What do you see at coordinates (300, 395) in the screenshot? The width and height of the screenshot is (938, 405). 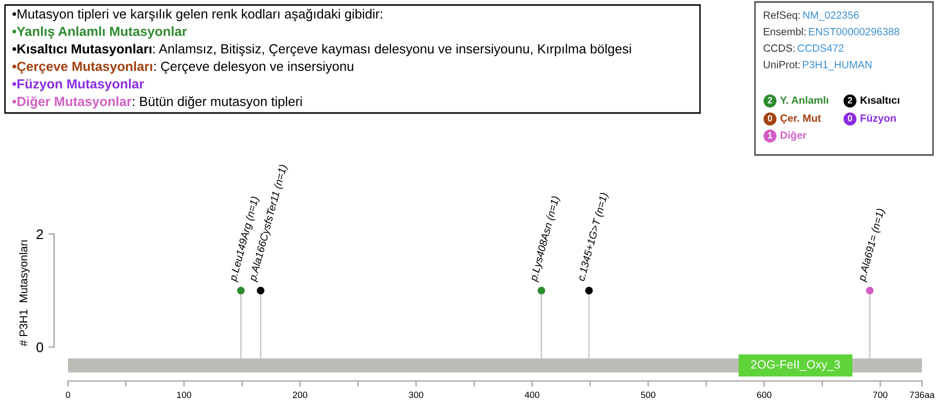 I see `x-tick-label: 200` at bounding box center [300, 395].